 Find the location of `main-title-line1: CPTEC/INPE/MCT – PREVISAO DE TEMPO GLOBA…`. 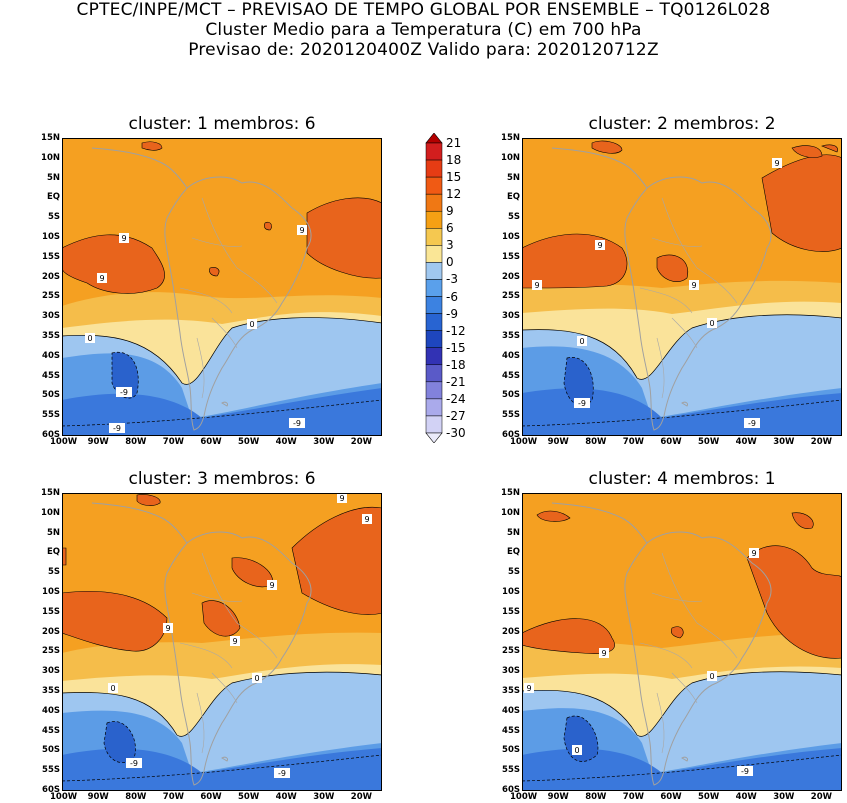

main-title-line1: CPTEC/INPE/MCT – PREVISAO DE TEMPO GLOBA… is located at coordinates (423, 10).